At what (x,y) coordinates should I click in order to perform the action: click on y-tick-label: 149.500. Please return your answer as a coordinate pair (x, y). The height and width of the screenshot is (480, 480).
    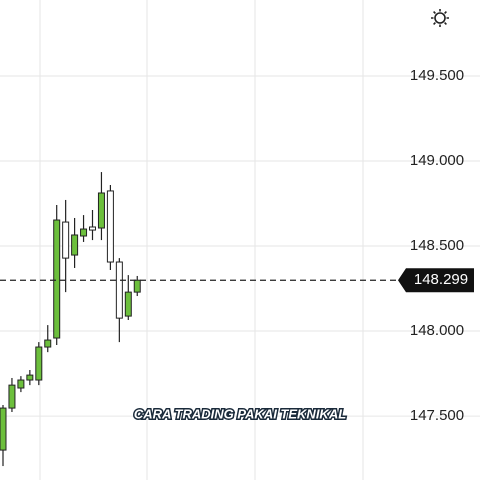
    Looking at the image, I should click on (437, 75).